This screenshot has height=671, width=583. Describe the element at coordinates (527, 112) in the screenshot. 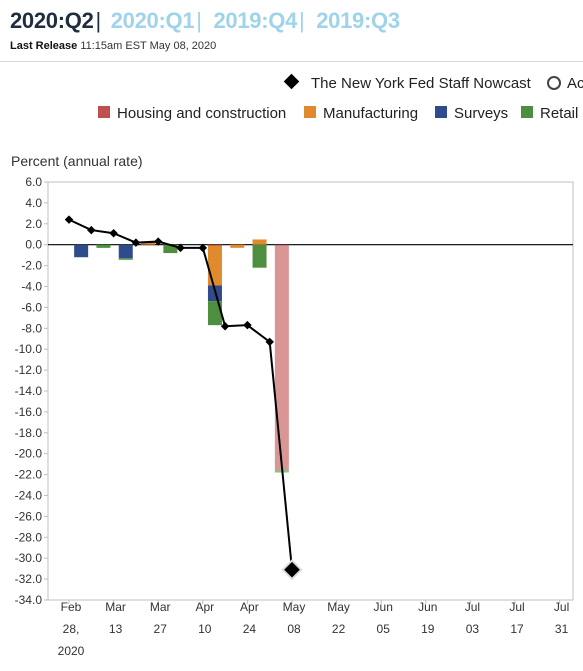

I see `legend-swatch-retail` at that location.